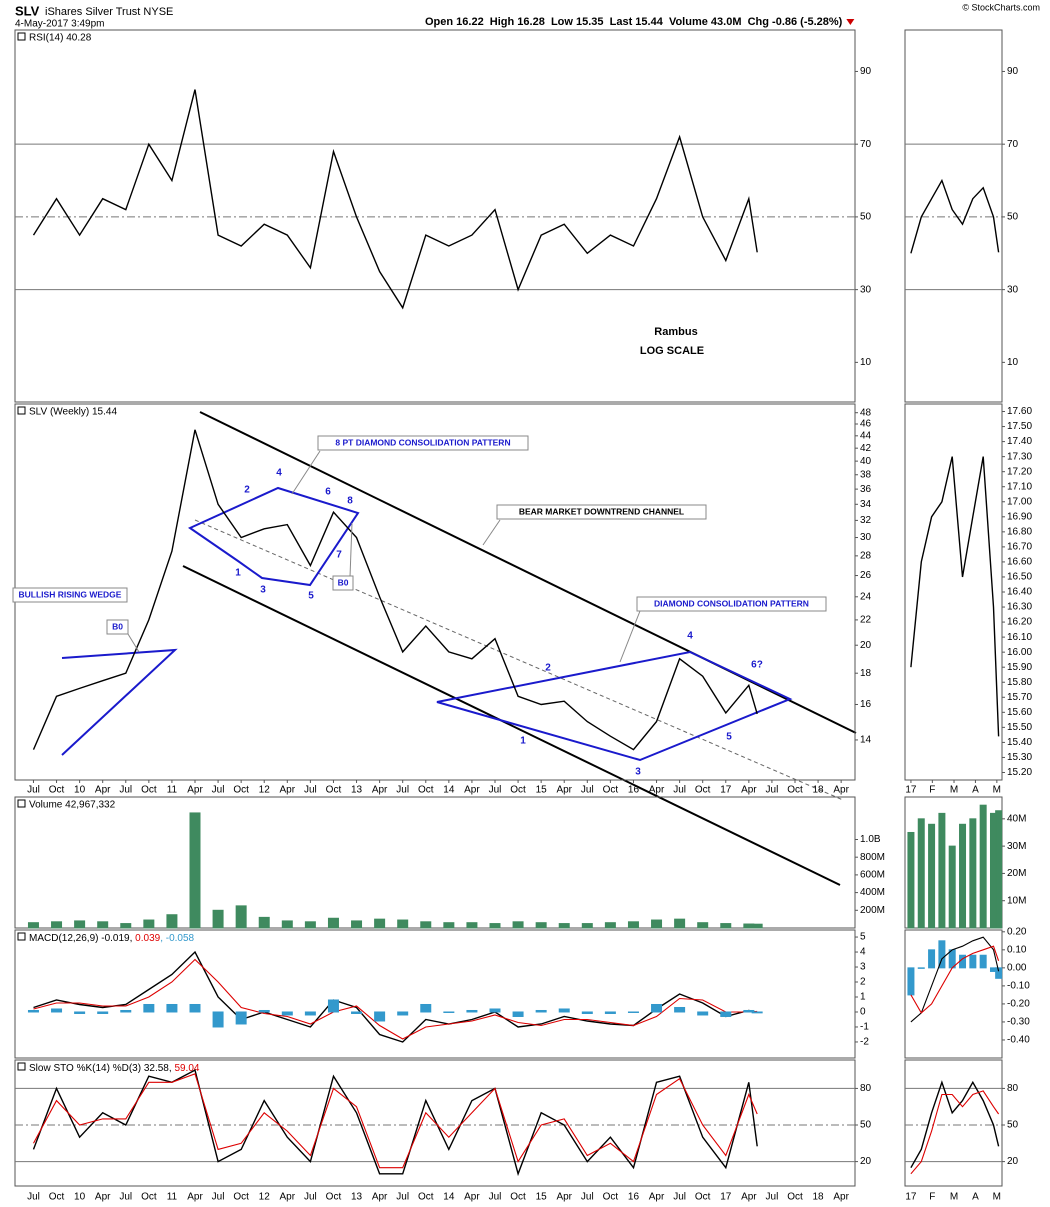  What do you see at coordinates (1019, 547) in the screenshot?
I see `y-tick-label: 16.70` at bounding box center [1019, 547].